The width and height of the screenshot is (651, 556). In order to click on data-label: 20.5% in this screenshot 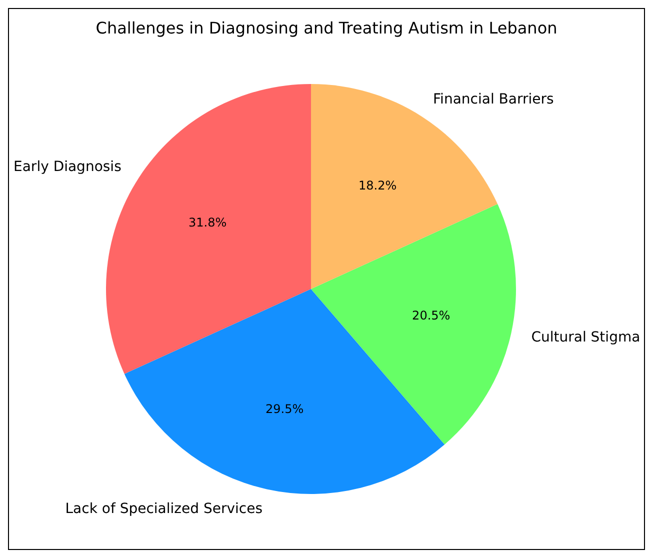, I will do `click(431, 315)`.